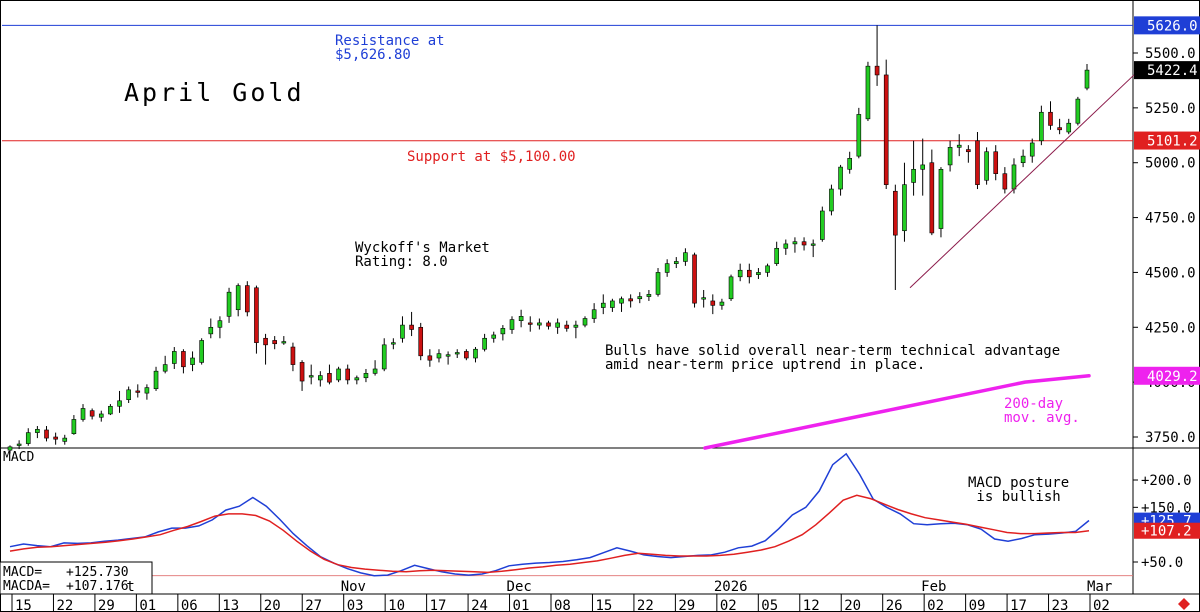  What do you see at coordinates (1172, 377) in the screenshot?
I see `price-tag-label: 4029.2` at bounding box center [1172, 377].